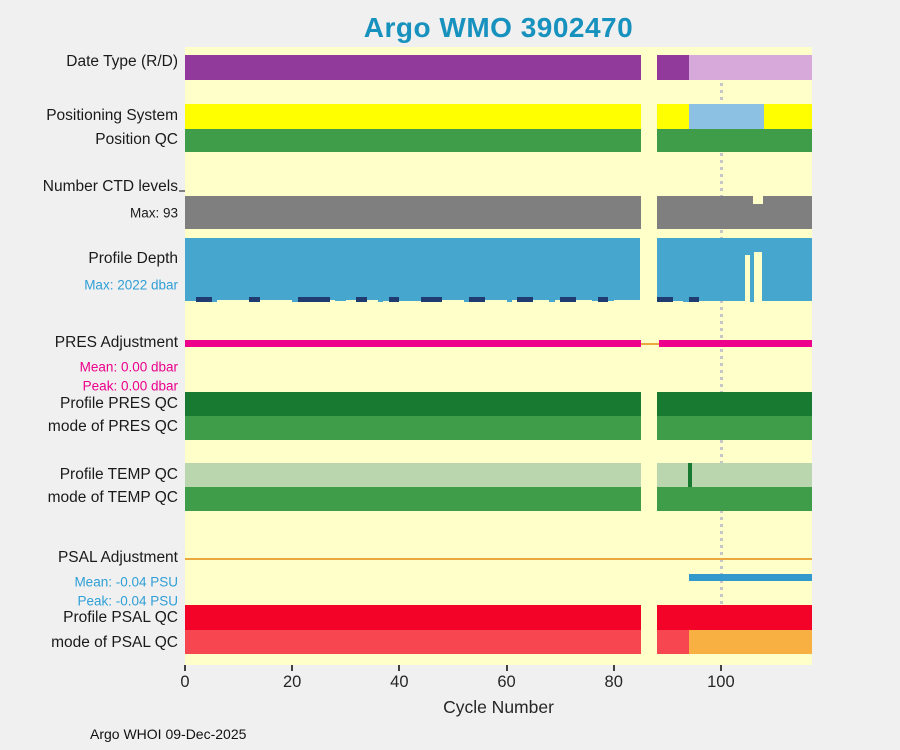  What do you see at coordinates (498, 27) in the screenshot?
I see `chart-title: Argo WMO 3902470` at bounding box center [498, 27].